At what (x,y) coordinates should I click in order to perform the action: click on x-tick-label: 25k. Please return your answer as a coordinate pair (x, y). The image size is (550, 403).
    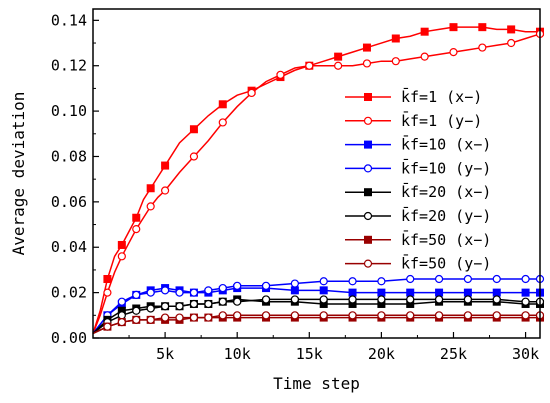
    Looking at the image, I should click on (453, 354).